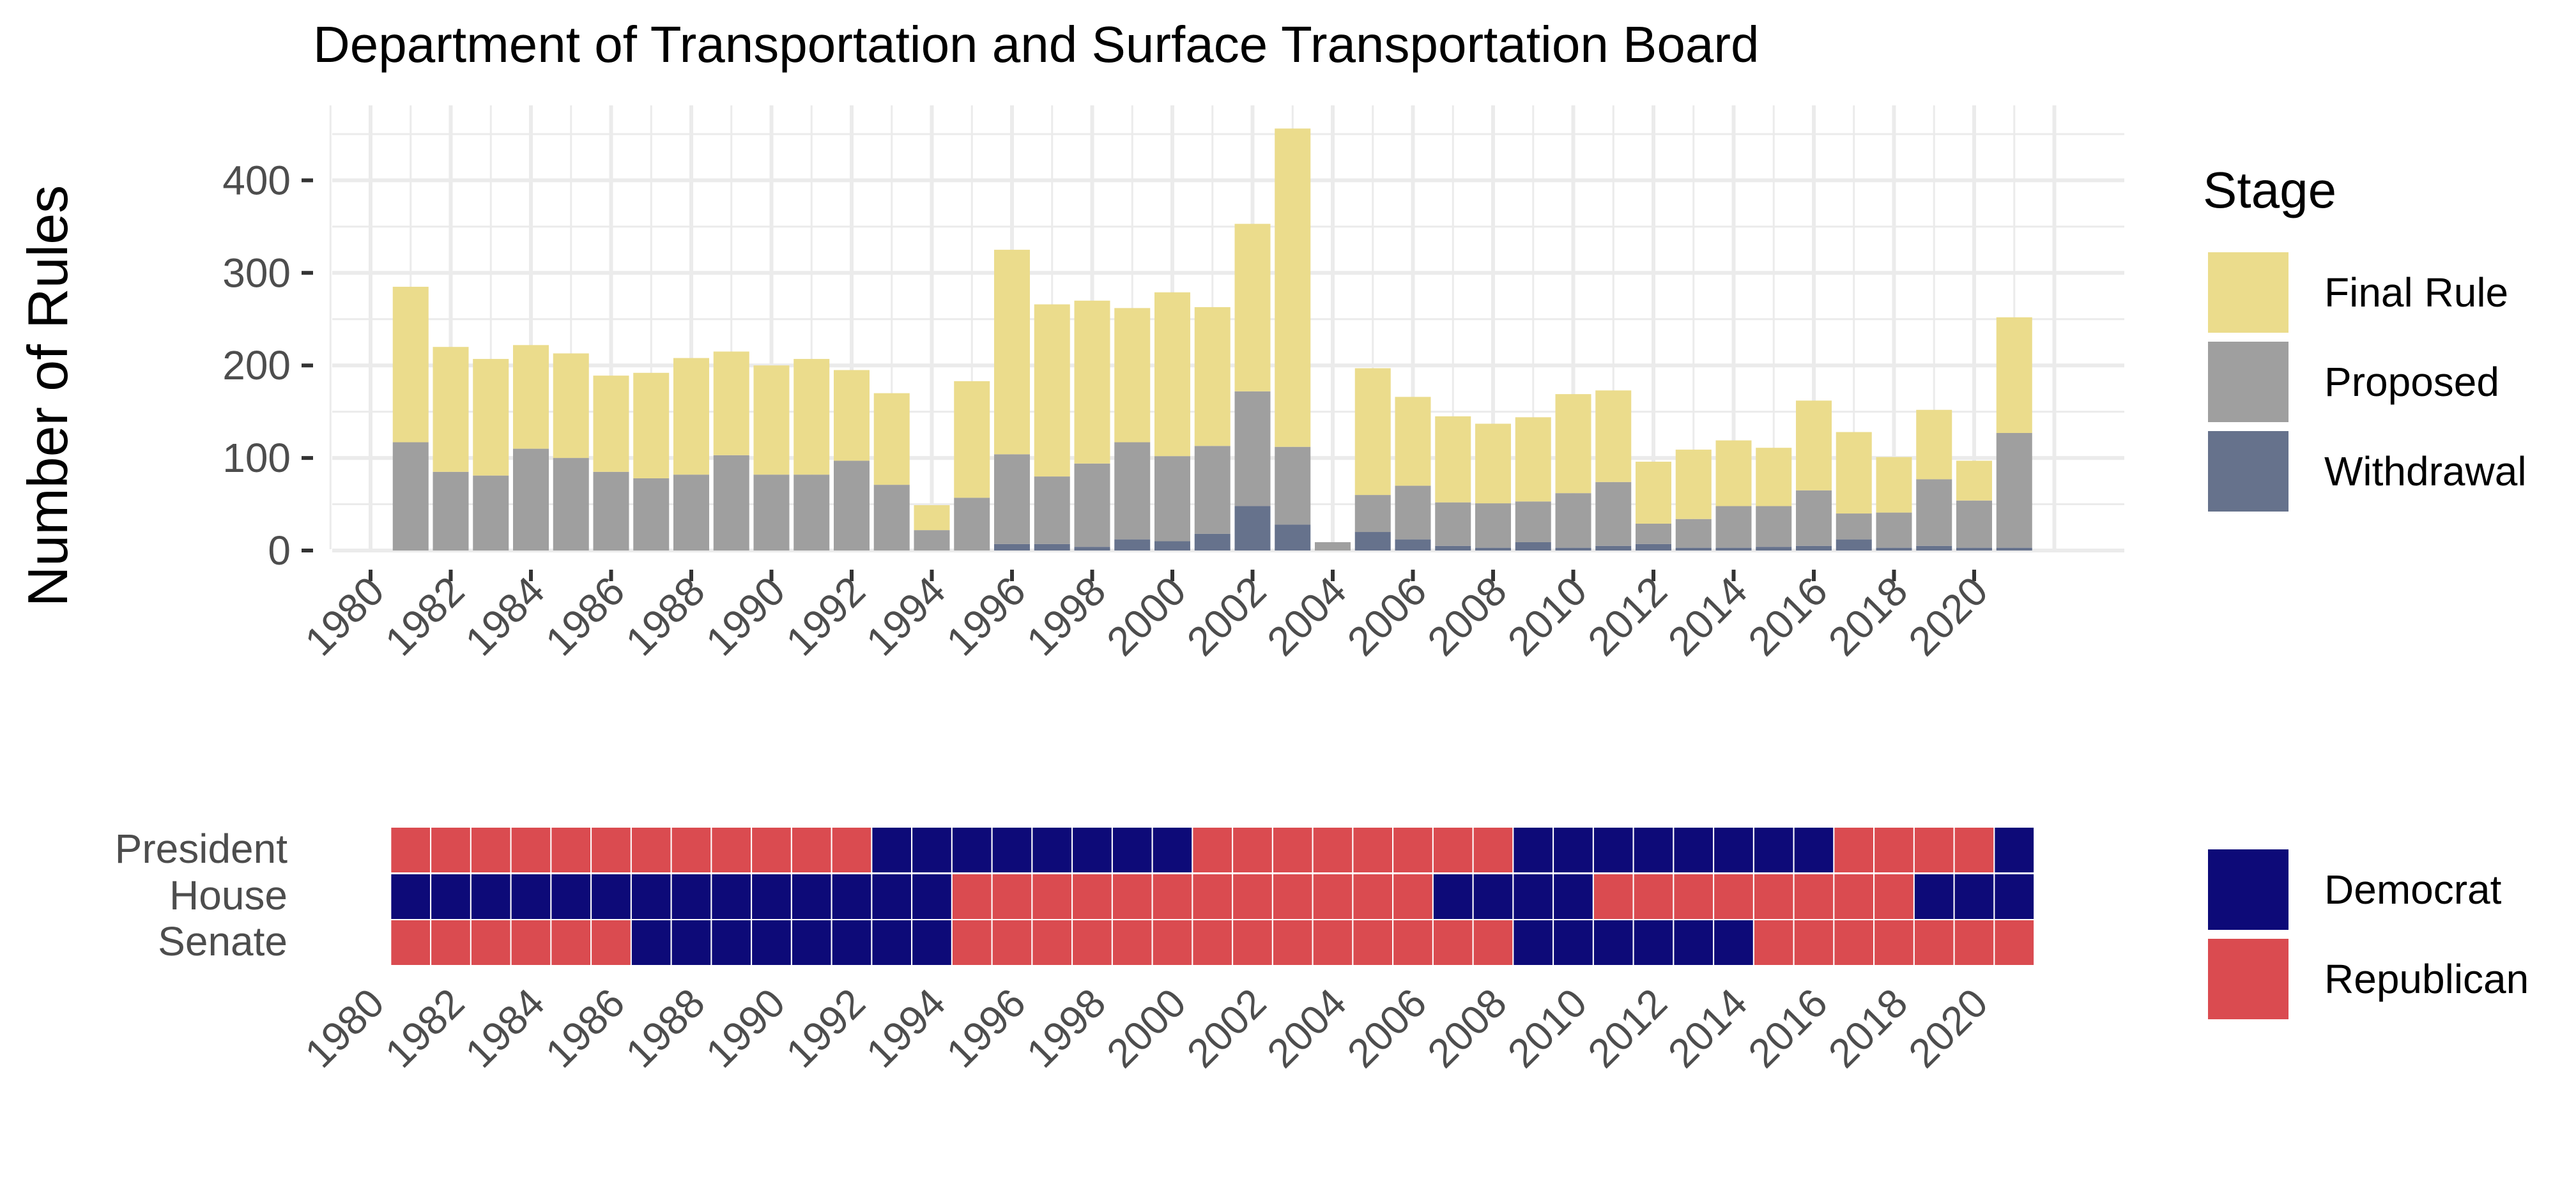 The image size is (2576, 1177). I want to click on cell-senate-1991, so click(811, 942).